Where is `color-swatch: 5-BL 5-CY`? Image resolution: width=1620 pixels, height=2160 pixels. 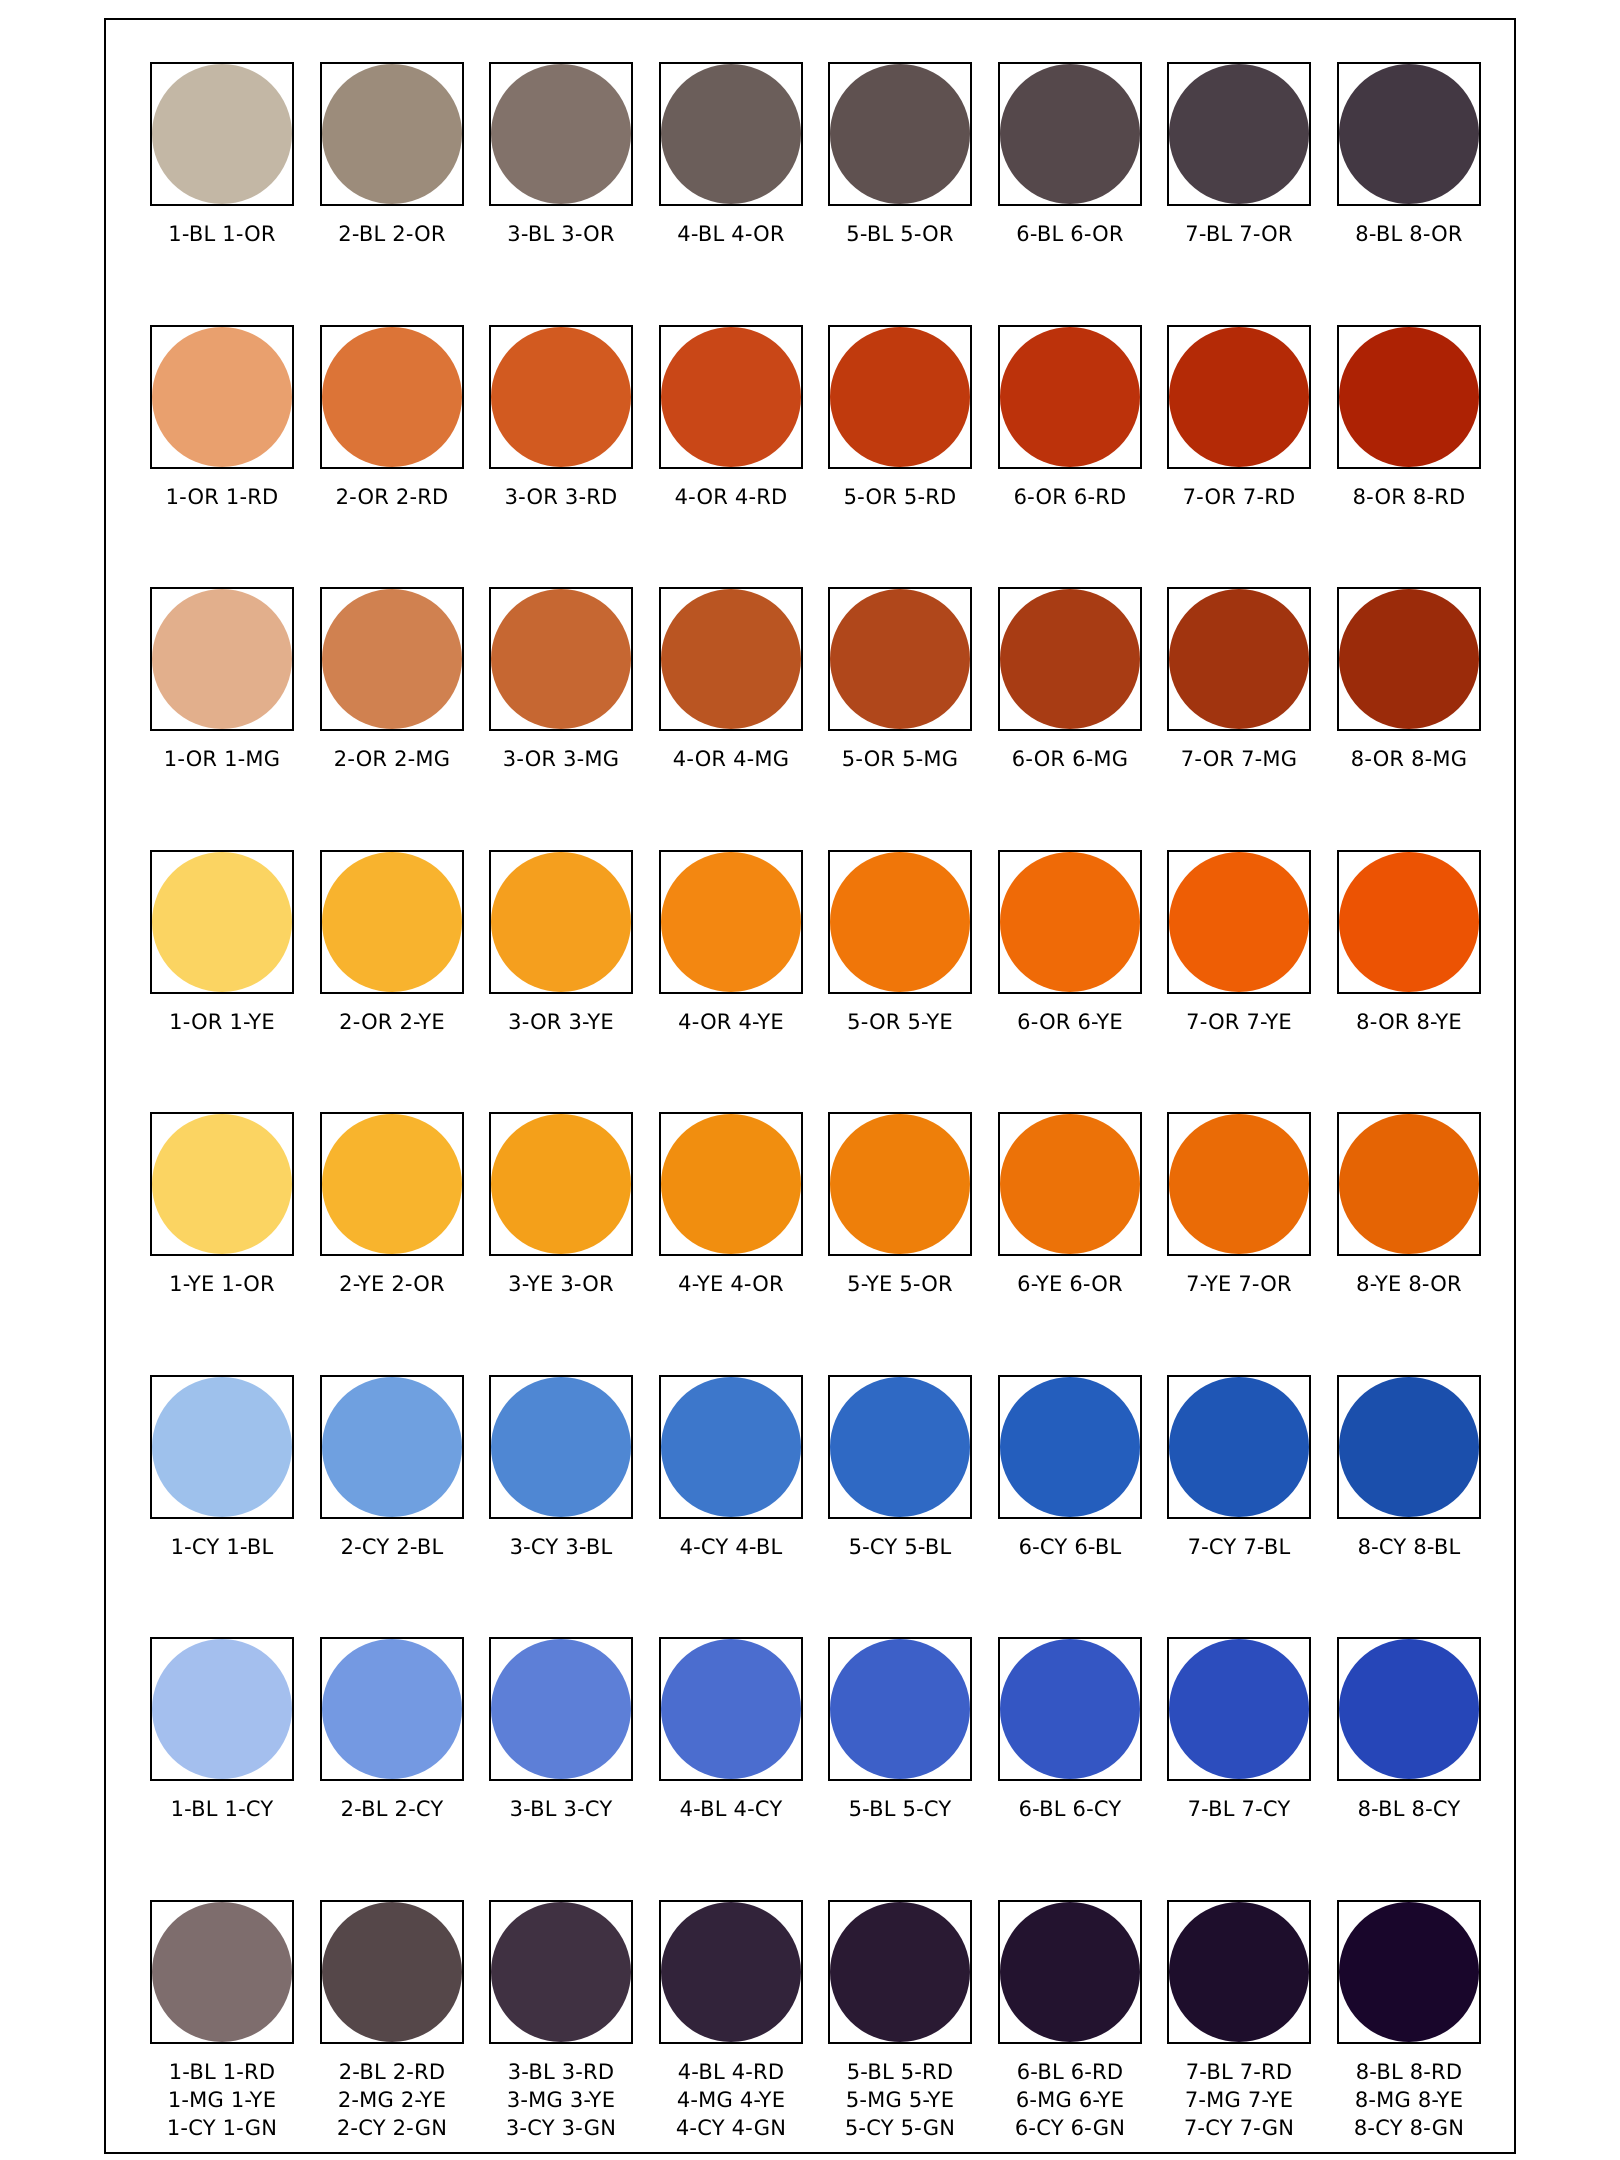 color-swatch: 5-BL 5-CY is located at coordinates (900, 1730).